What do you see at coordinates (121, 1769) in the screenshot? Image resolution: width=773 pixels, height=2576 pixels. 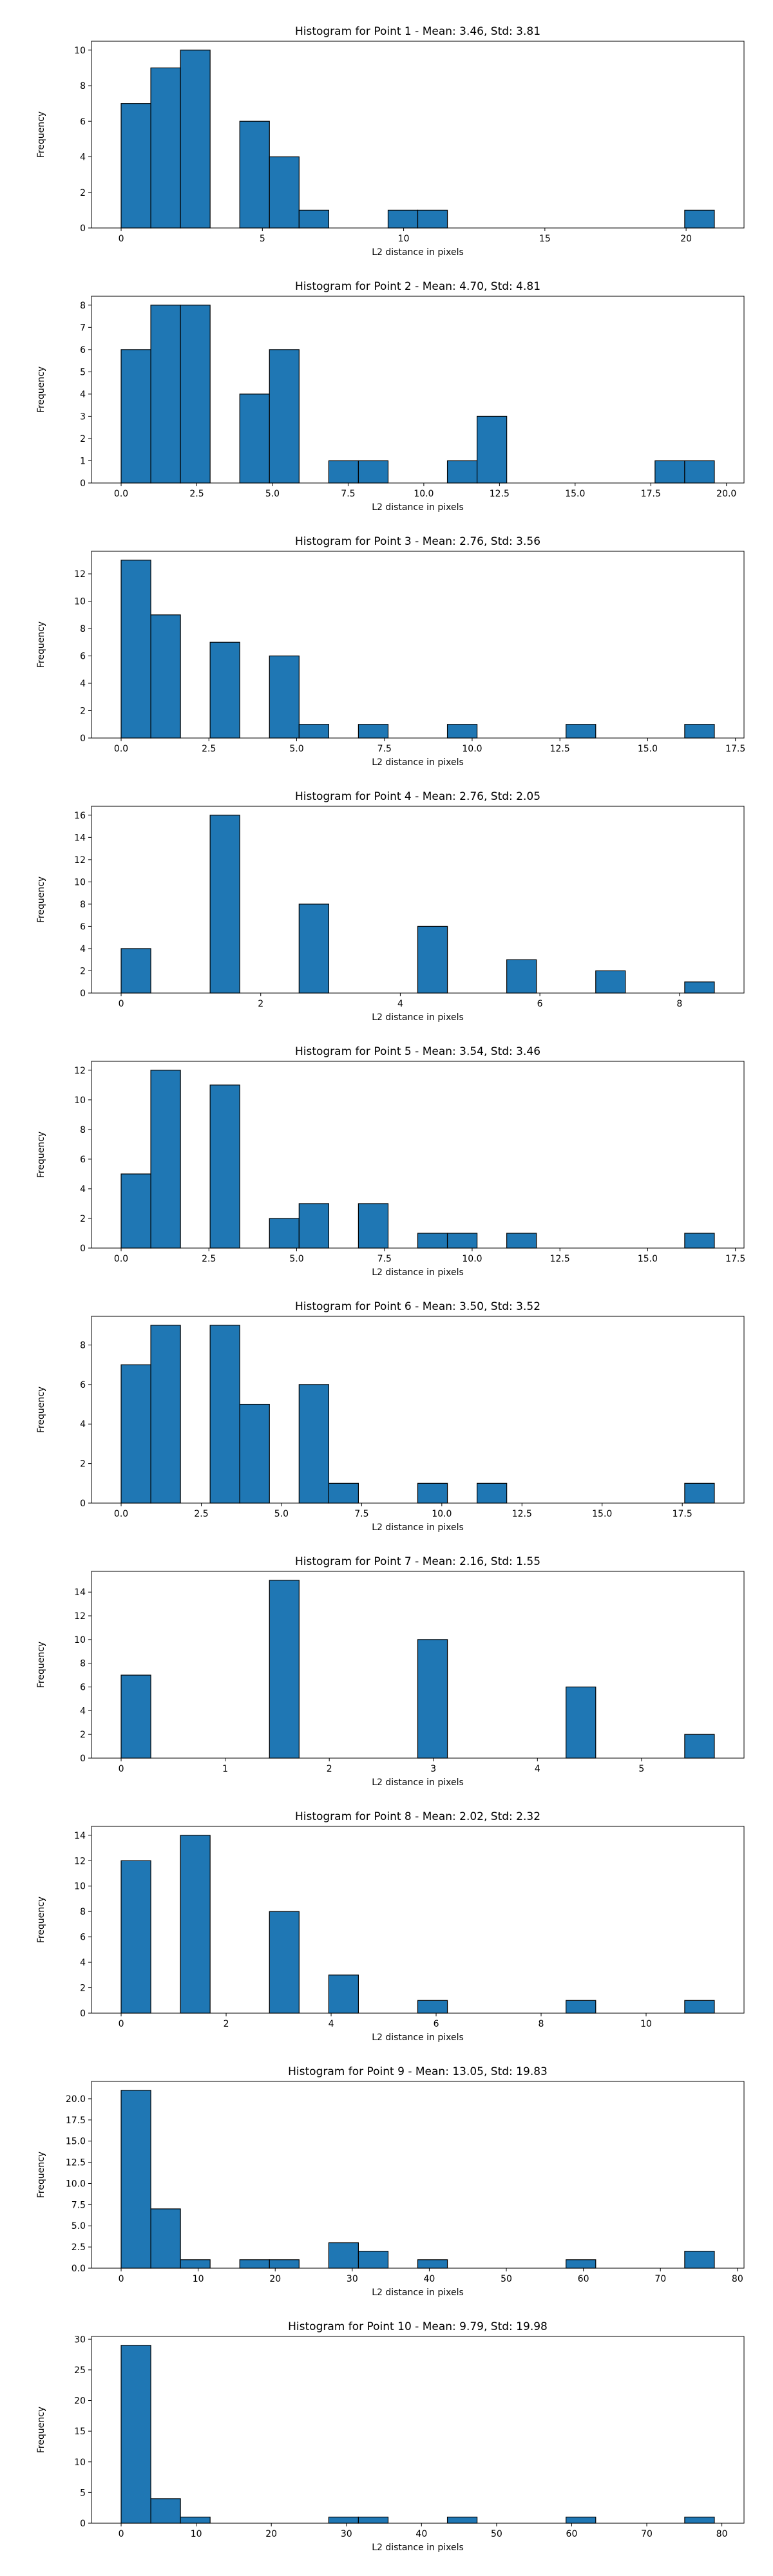 I see `x-tick-label: 0` at bounding box center [121, 1769].